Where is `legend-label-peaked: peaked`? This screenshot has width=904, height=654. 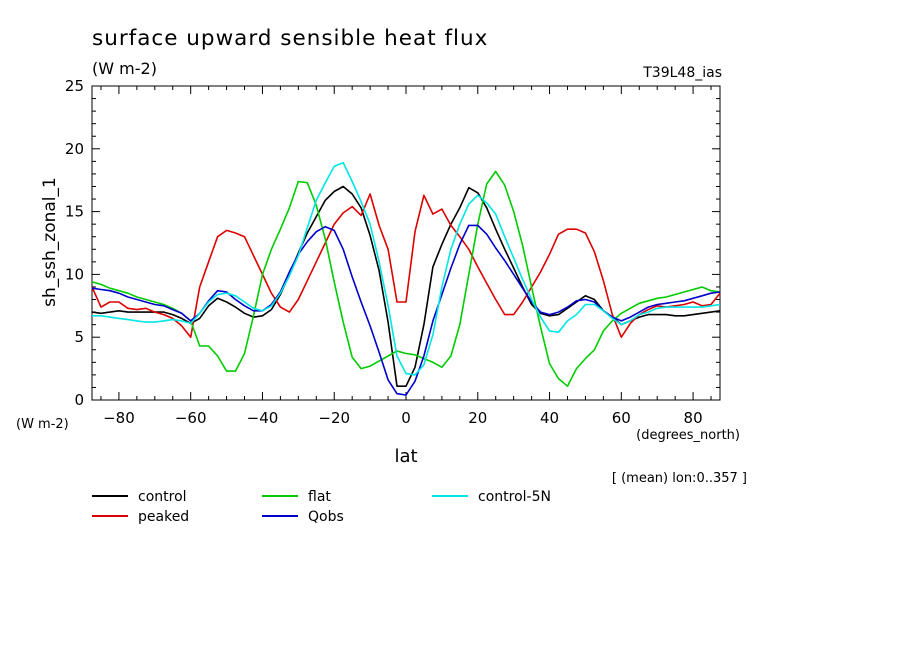 legend-label-peaked: peaked is located at coordinates (163, 517).